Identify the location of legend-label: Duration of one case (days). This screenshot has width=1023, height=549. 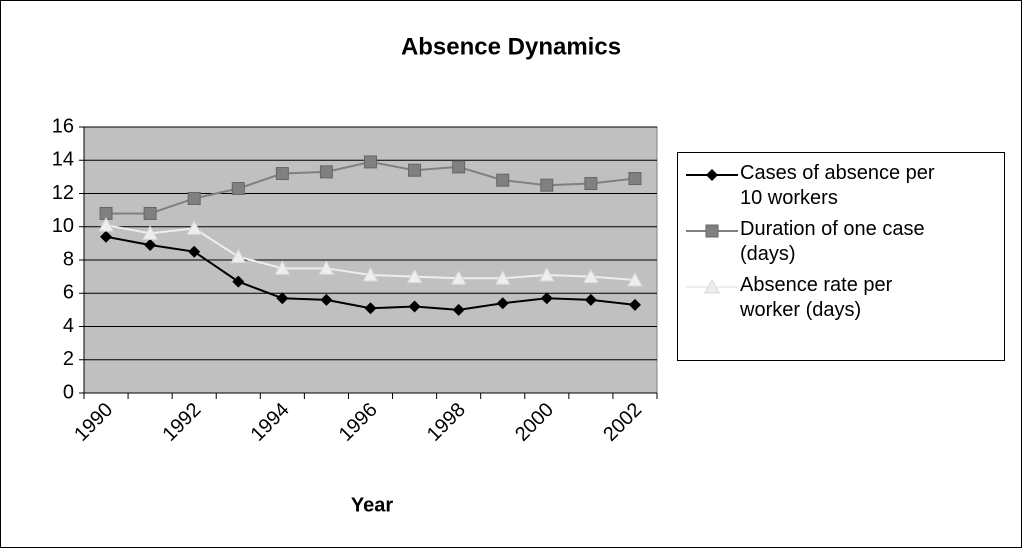
(832, 241).